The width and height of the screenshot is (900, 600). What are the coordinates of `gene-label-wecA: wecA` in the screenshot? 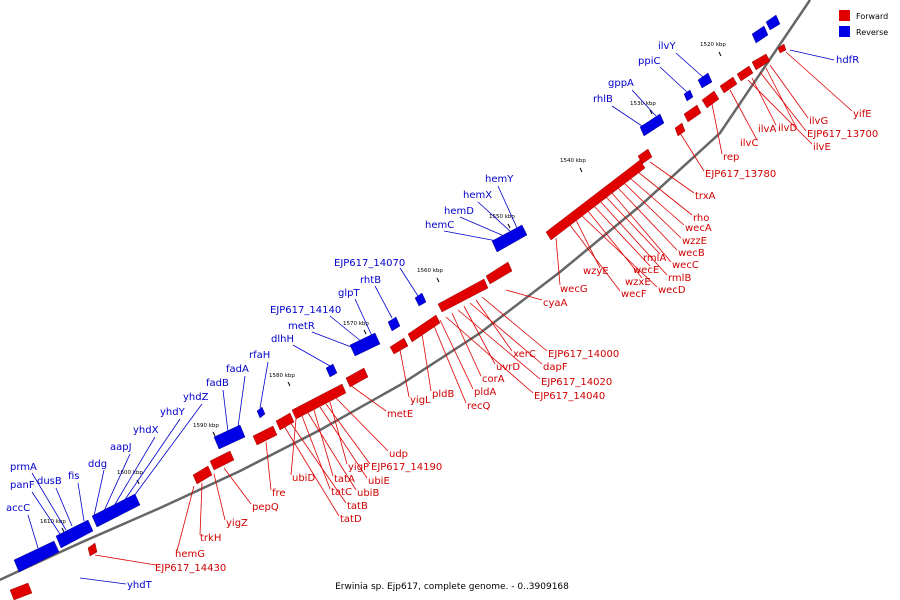 It's located at (698, 228).